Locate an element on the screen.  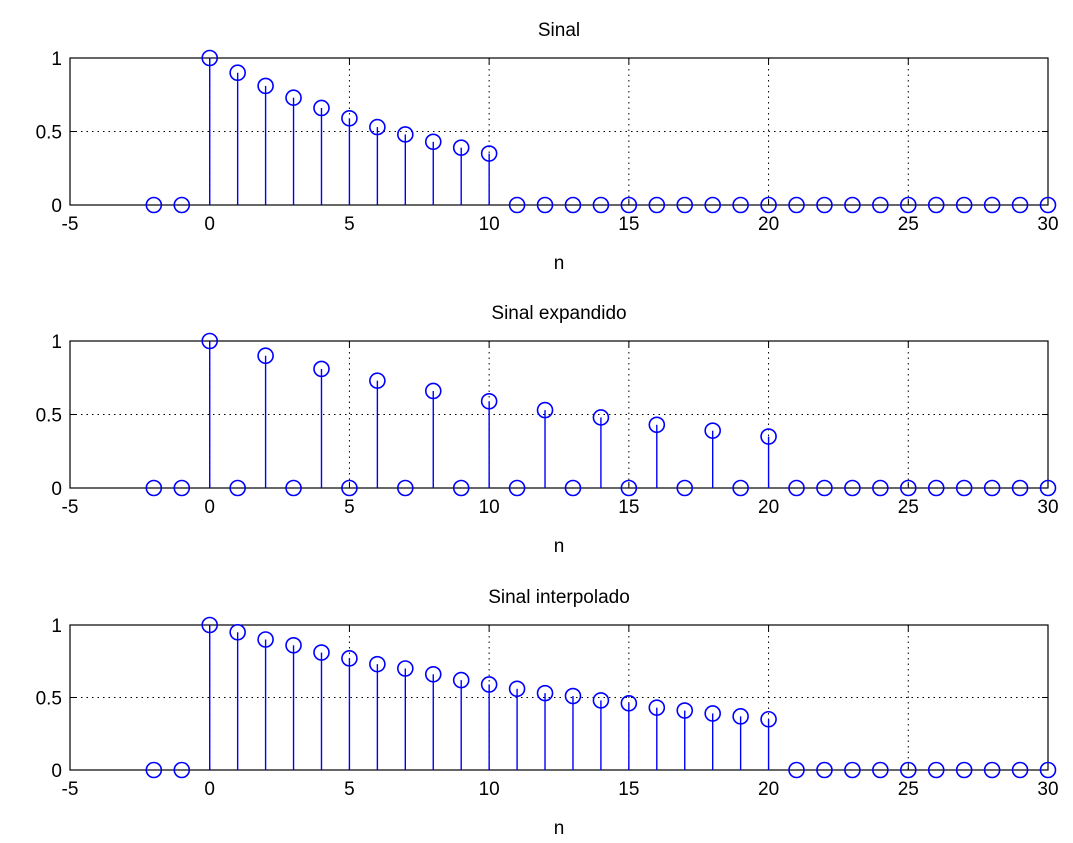
chart-title: Sinal is located at coordinates (559, 30).